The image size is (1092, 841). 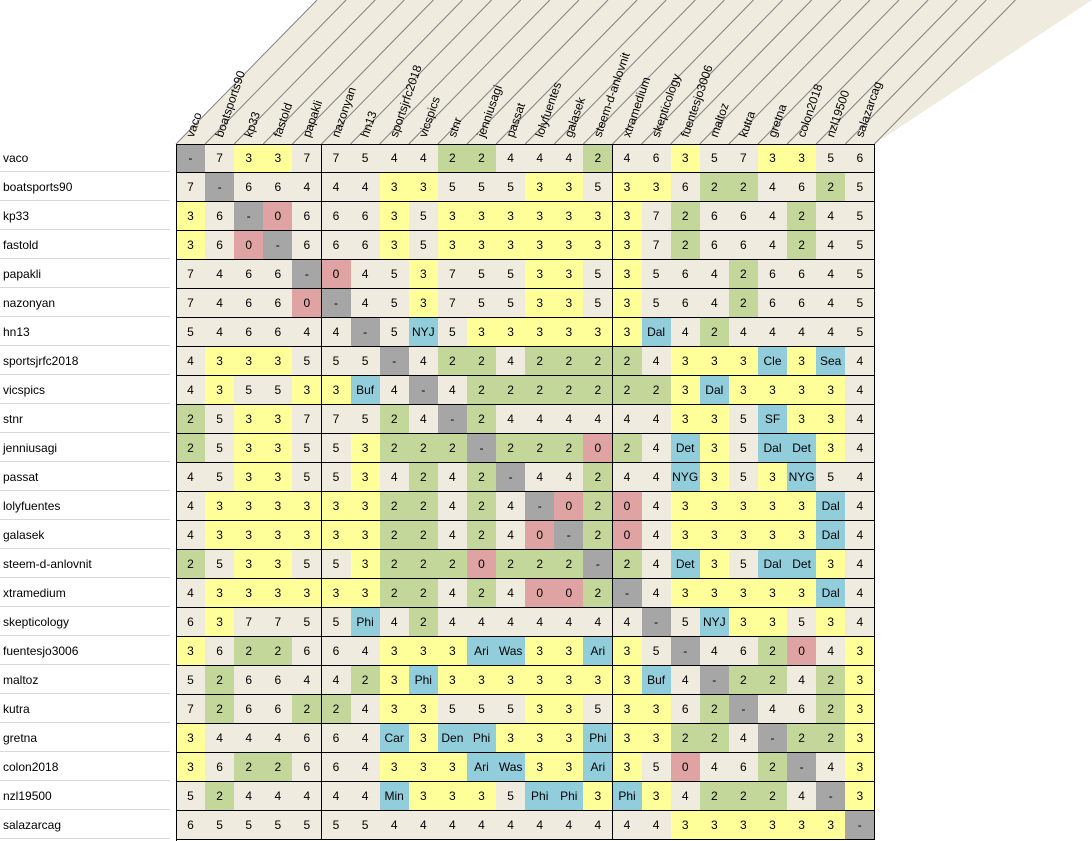 I want to click on cell-kutra-hn13: 4, so click(x=365, y=709).